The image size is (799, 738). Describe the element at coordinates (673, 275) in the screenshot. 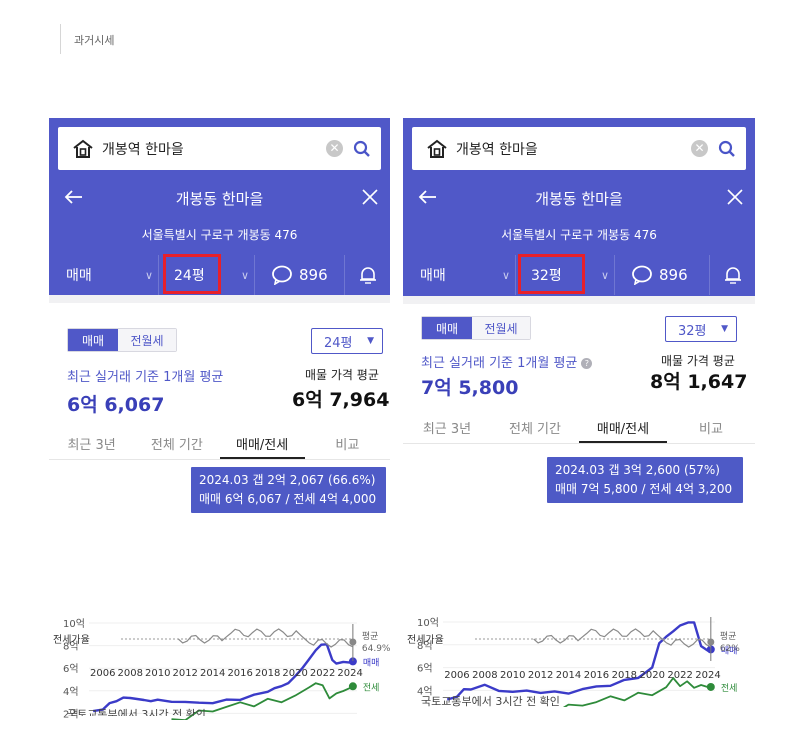

I see `comment-count-value: 896` at that location.